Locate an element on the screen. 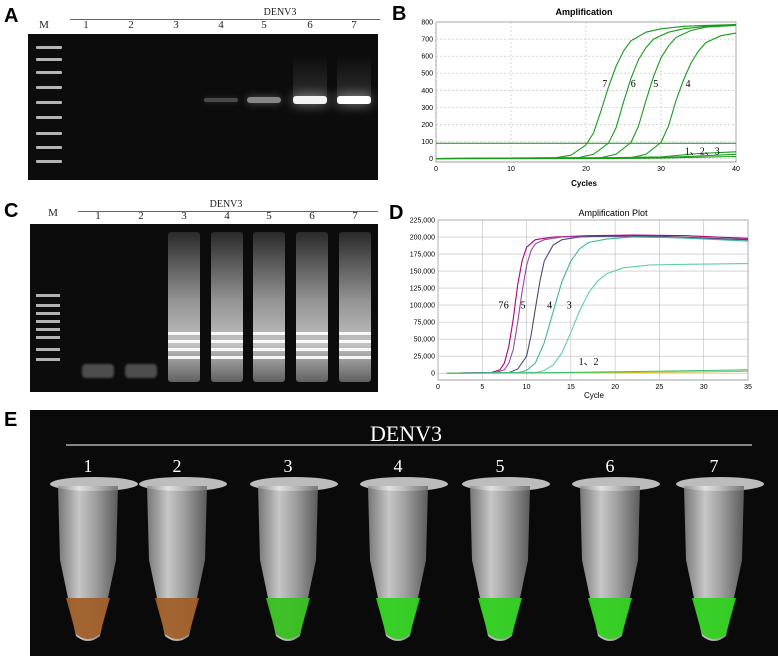 The image size is (778, 661). tube-label: 4 is located at coordinates (398, 466).